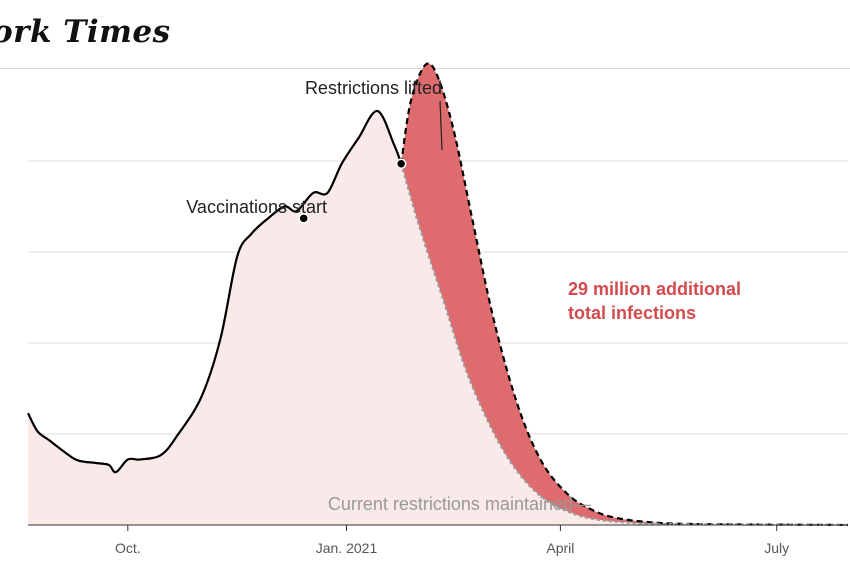  Describe the element at coordinates (654, 289) in the screenshot. I see `additional-infections-label-1: 29 million additional` at that location.